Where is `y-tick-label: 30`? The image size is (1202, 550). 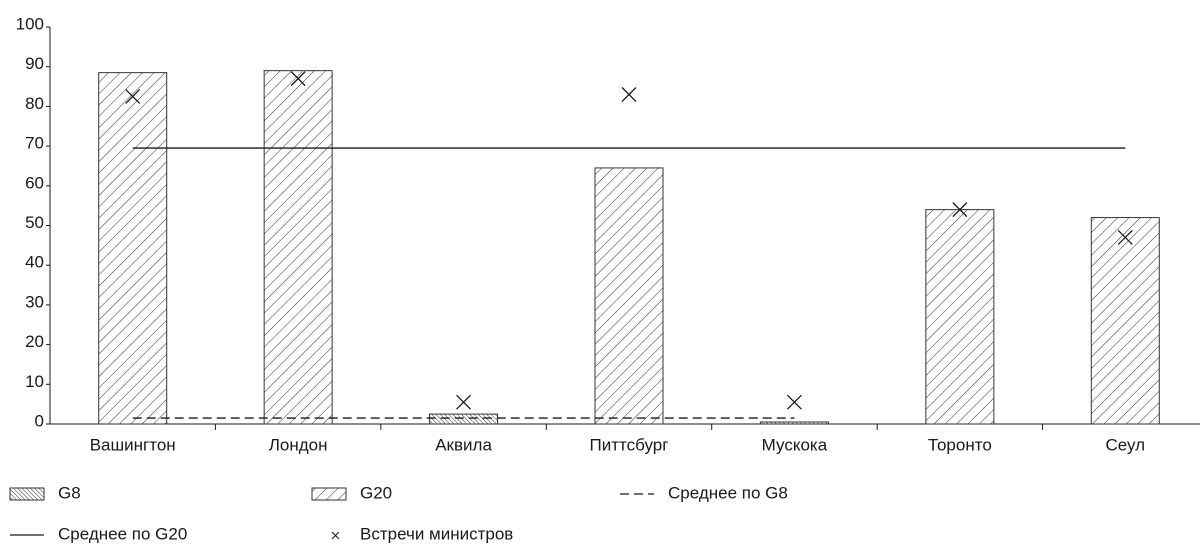 y-tick-label: 30 is located at coordinates (34, 301).